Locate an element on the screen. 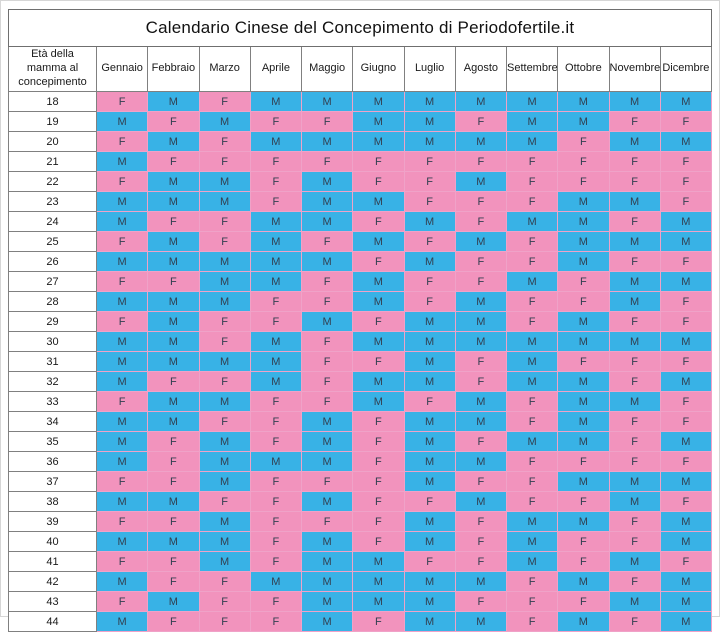 This screenshot has width=720, height=632. age-cell: 32 is located at coordinates (52, 381).